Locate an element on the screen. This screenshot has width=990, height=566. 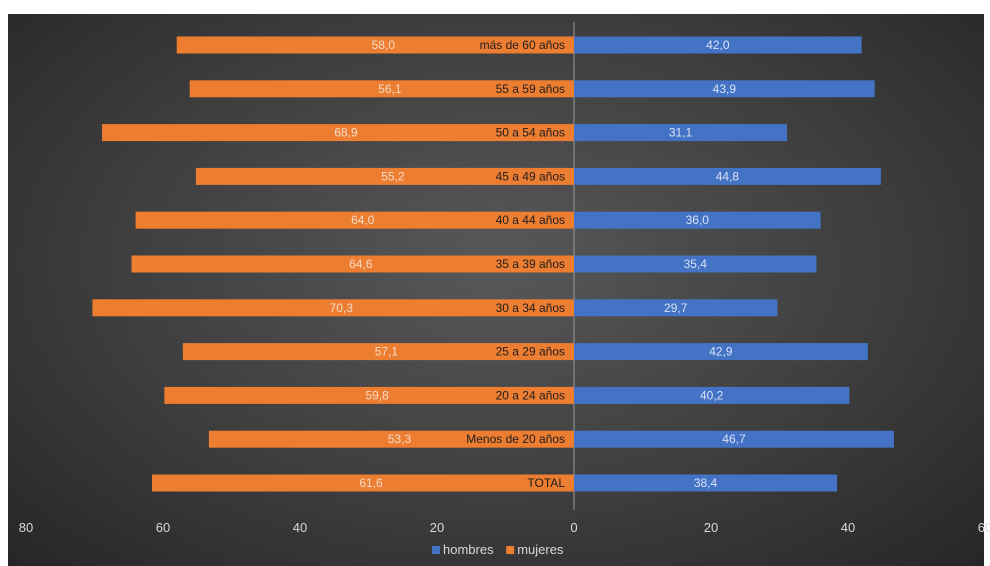
data-label-hombres: 42,9 is located at coordinates (721, 352).